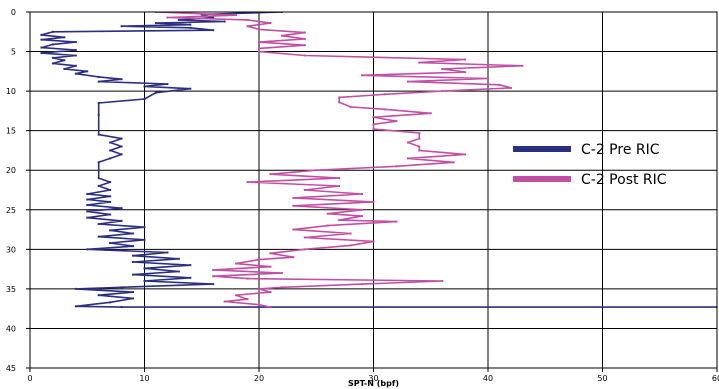  Describe the element at coordinates (715, 378) in the screenshot. I see `x-tick-label: 60` at that location.